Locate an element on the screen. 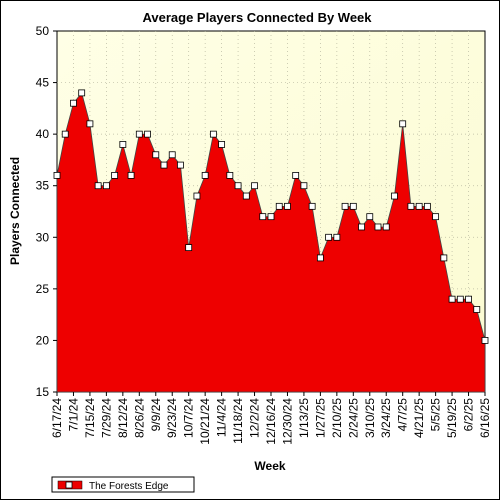 The image size is (500, 500). legend: The Forests Edge is located at coordinates (123, 484).